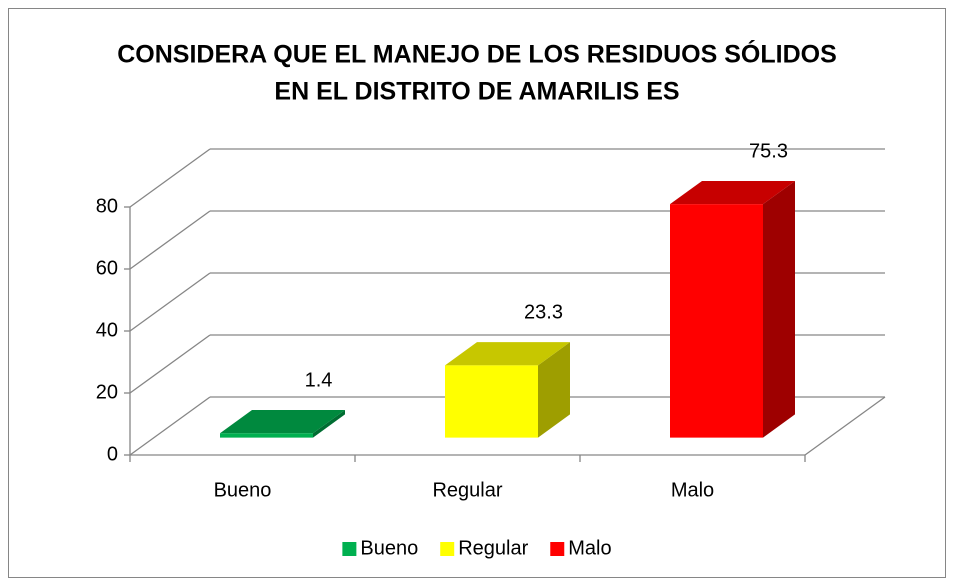 The height and width of the screenshot is (586, 954). Describe the element at coordinates (107, 392) in the screenshot. I see `y-tick-label: 20` at that location.